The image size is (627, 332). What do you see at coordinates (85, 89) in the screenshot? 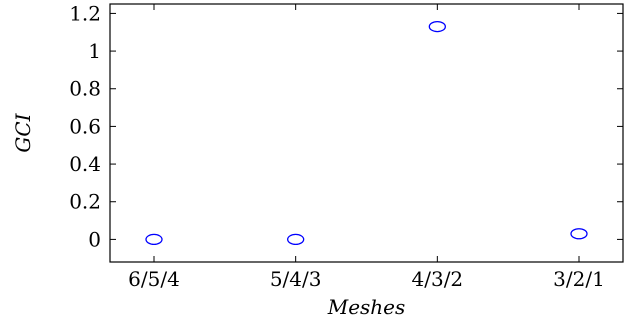
I see `y-tick-label: 0.8` at bounding box center [85, 89].